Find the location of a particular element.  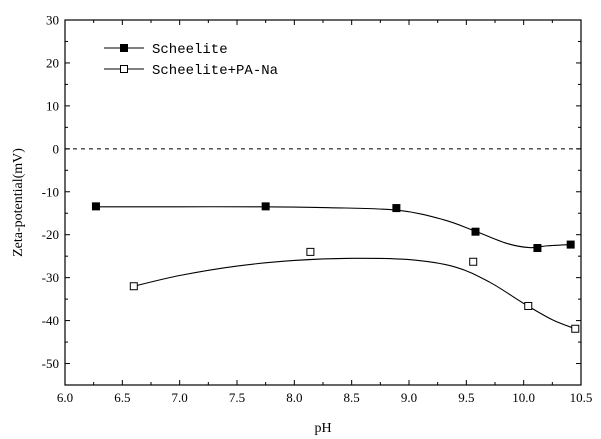

x-tick-label: 6.5 is located at coordinates (122, 397).